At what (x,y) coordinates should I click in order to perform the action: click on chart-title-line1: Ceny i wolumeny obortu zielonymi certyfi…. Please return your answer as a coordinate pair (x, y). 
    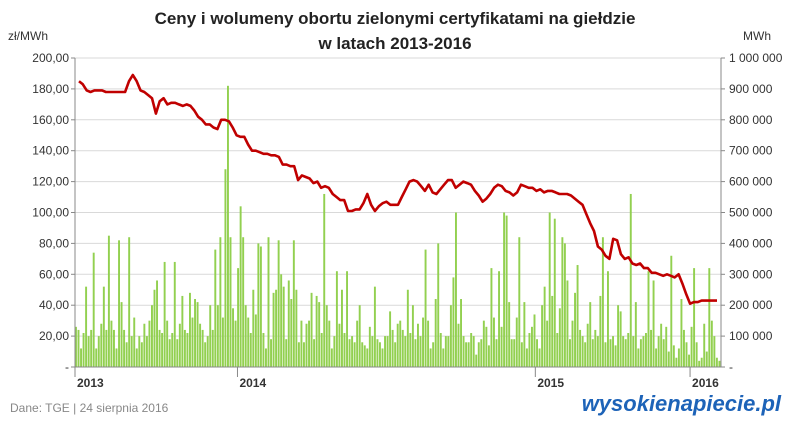
    Looking at the image, I should click on (395, 18).